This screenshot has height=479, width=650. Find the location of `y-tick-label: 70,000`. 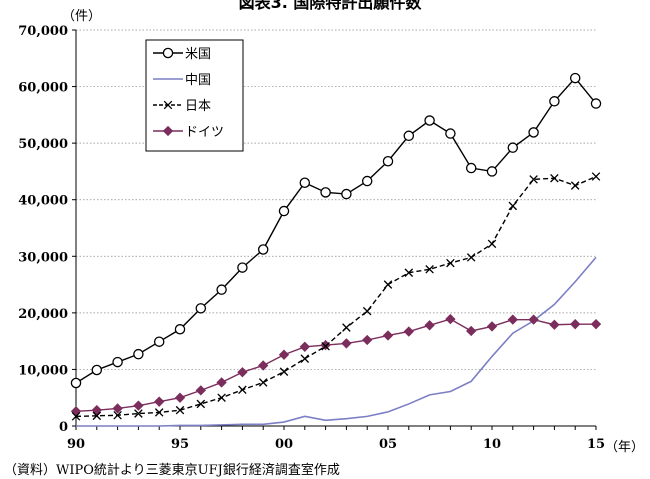

y-tick-label: 70,000 is located at coordinates (43, 31).